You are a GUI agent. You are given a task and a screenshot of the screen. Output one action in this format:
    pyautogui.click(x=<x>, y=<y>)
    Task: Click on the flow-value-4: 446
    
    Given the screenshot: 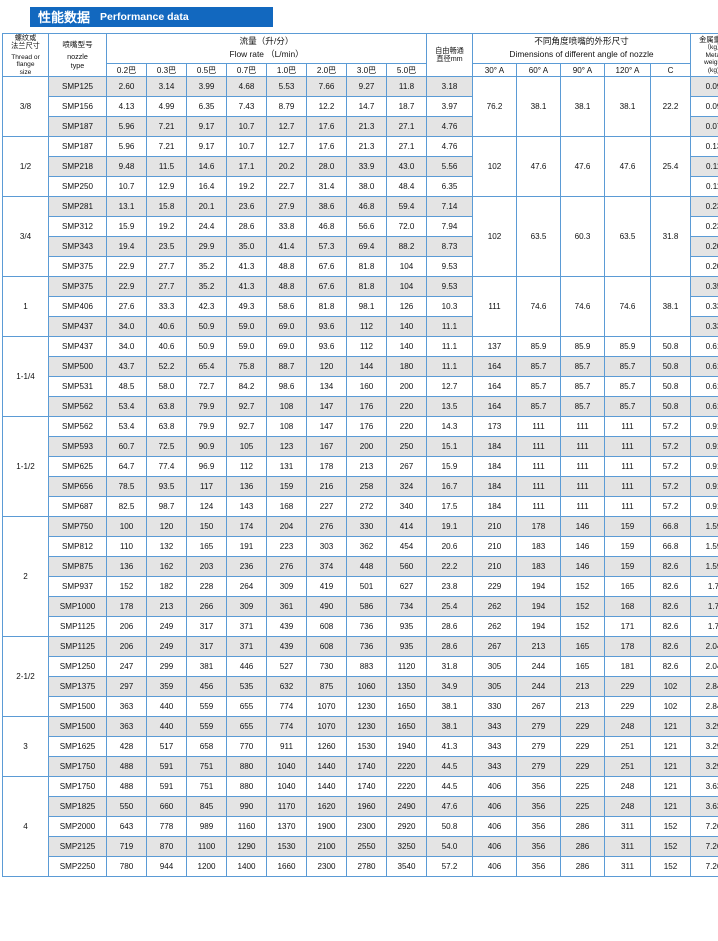 What is the action you would take?
    pyautogui.click(x=247, y=667)
    